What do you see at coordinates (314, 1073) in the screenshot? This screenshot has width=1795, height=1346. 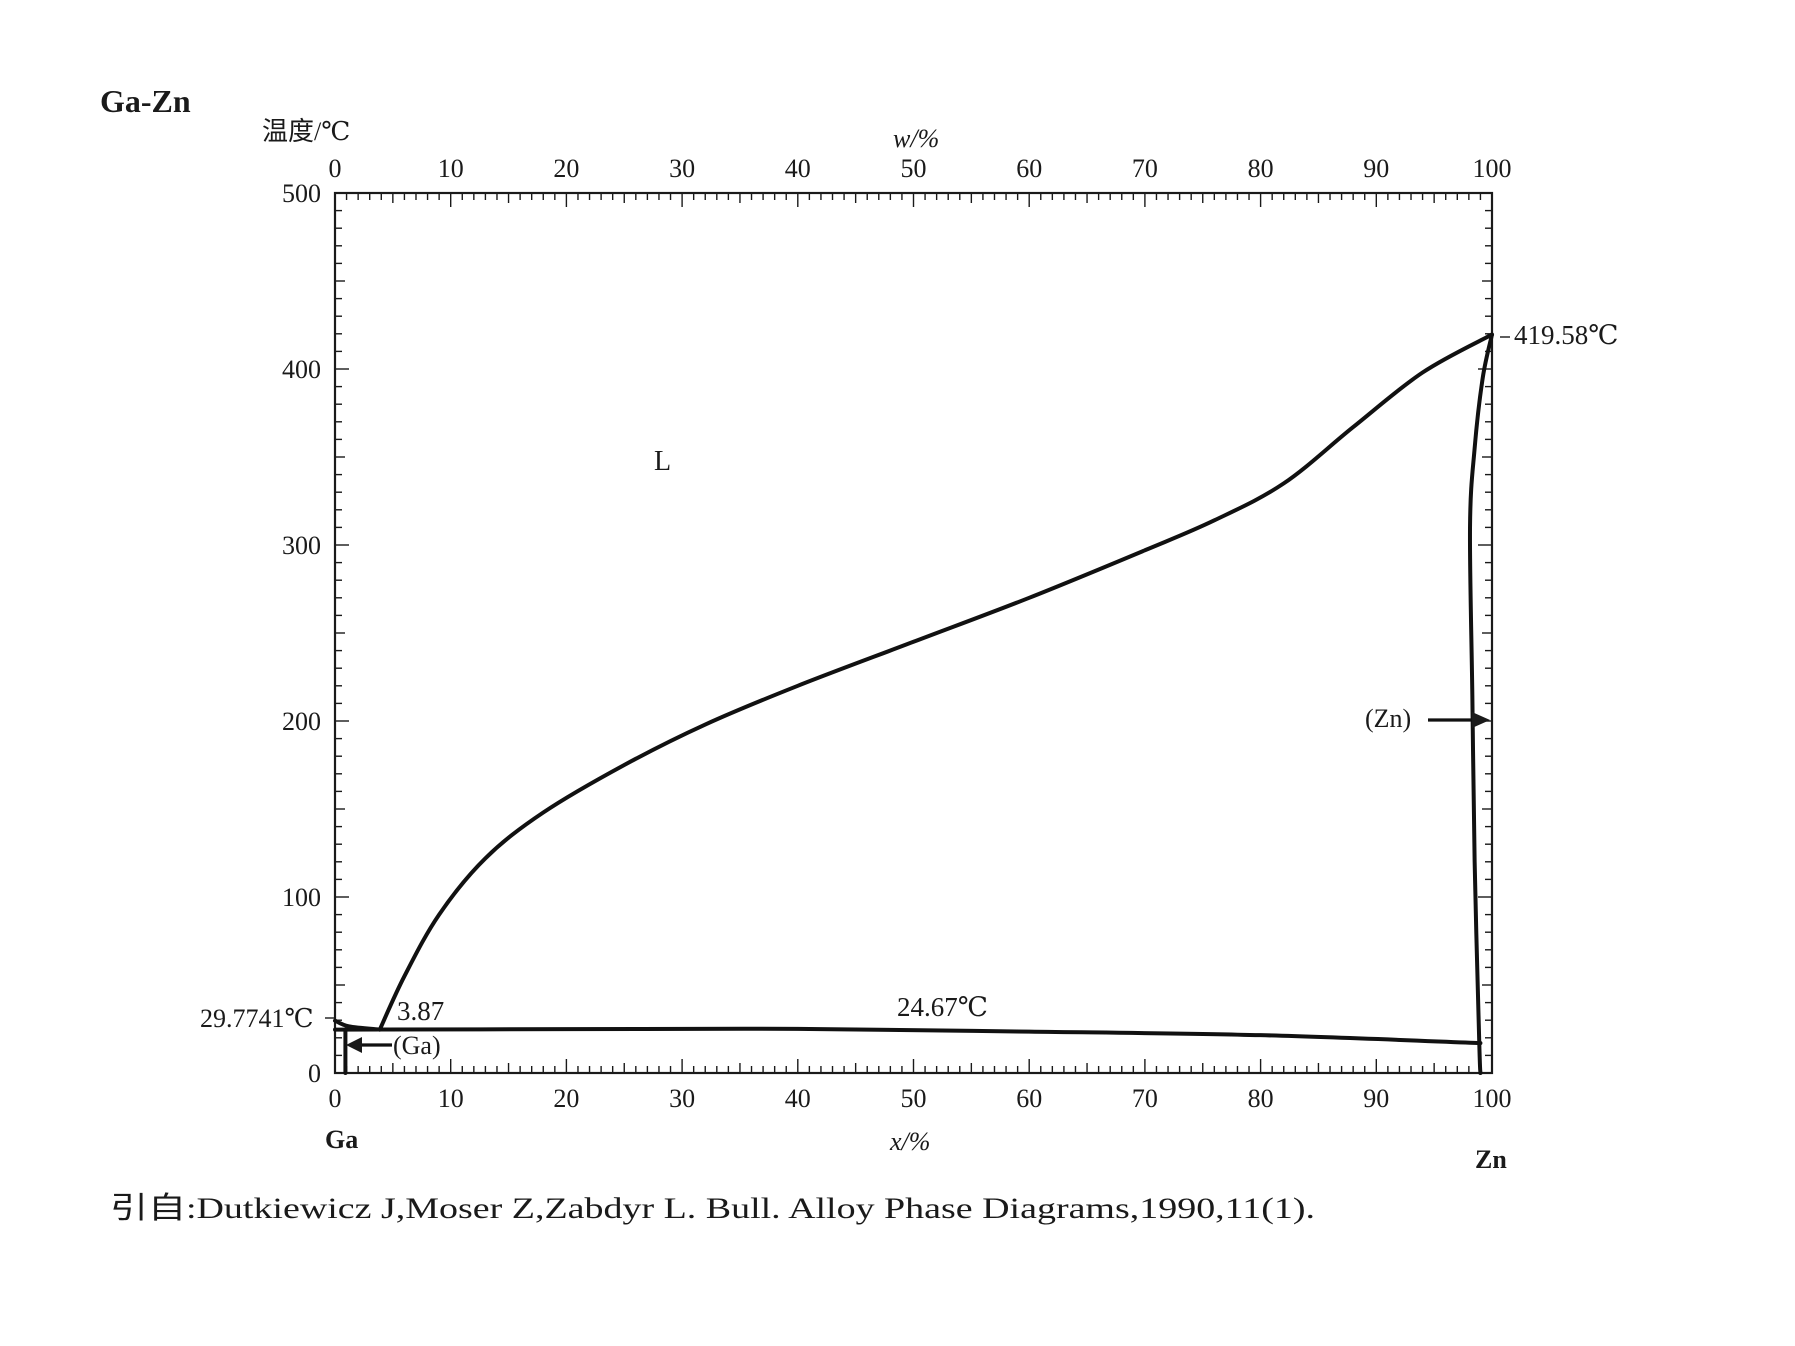 I see `y-tick-label: 0` at bounding box center [314, 1073].